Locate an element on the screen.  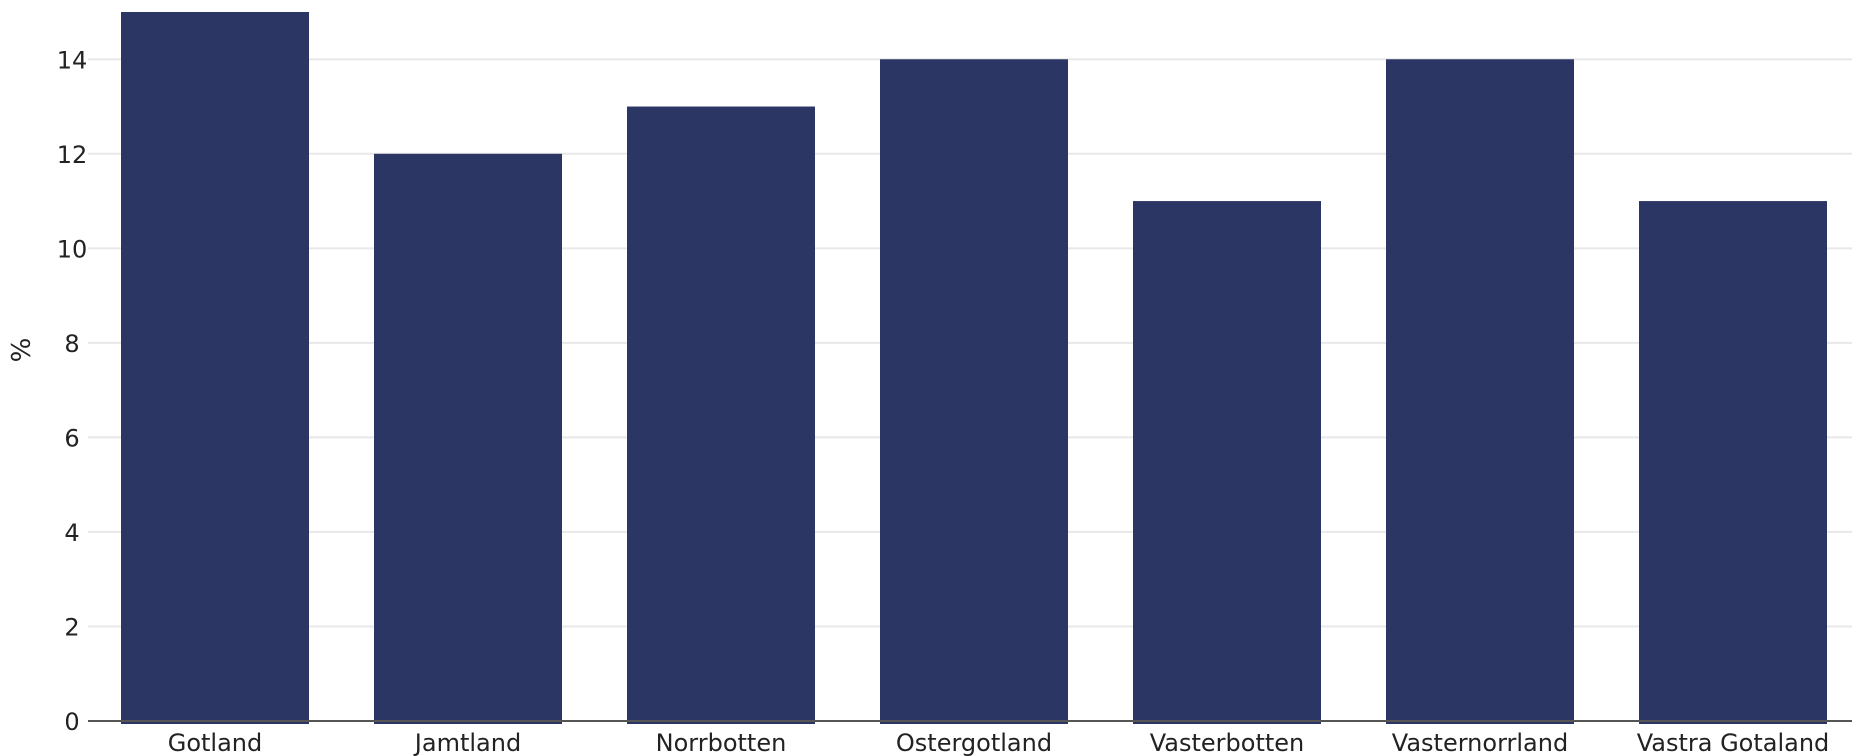
y-tick-label: 6 is located at coordinates (71, 438).